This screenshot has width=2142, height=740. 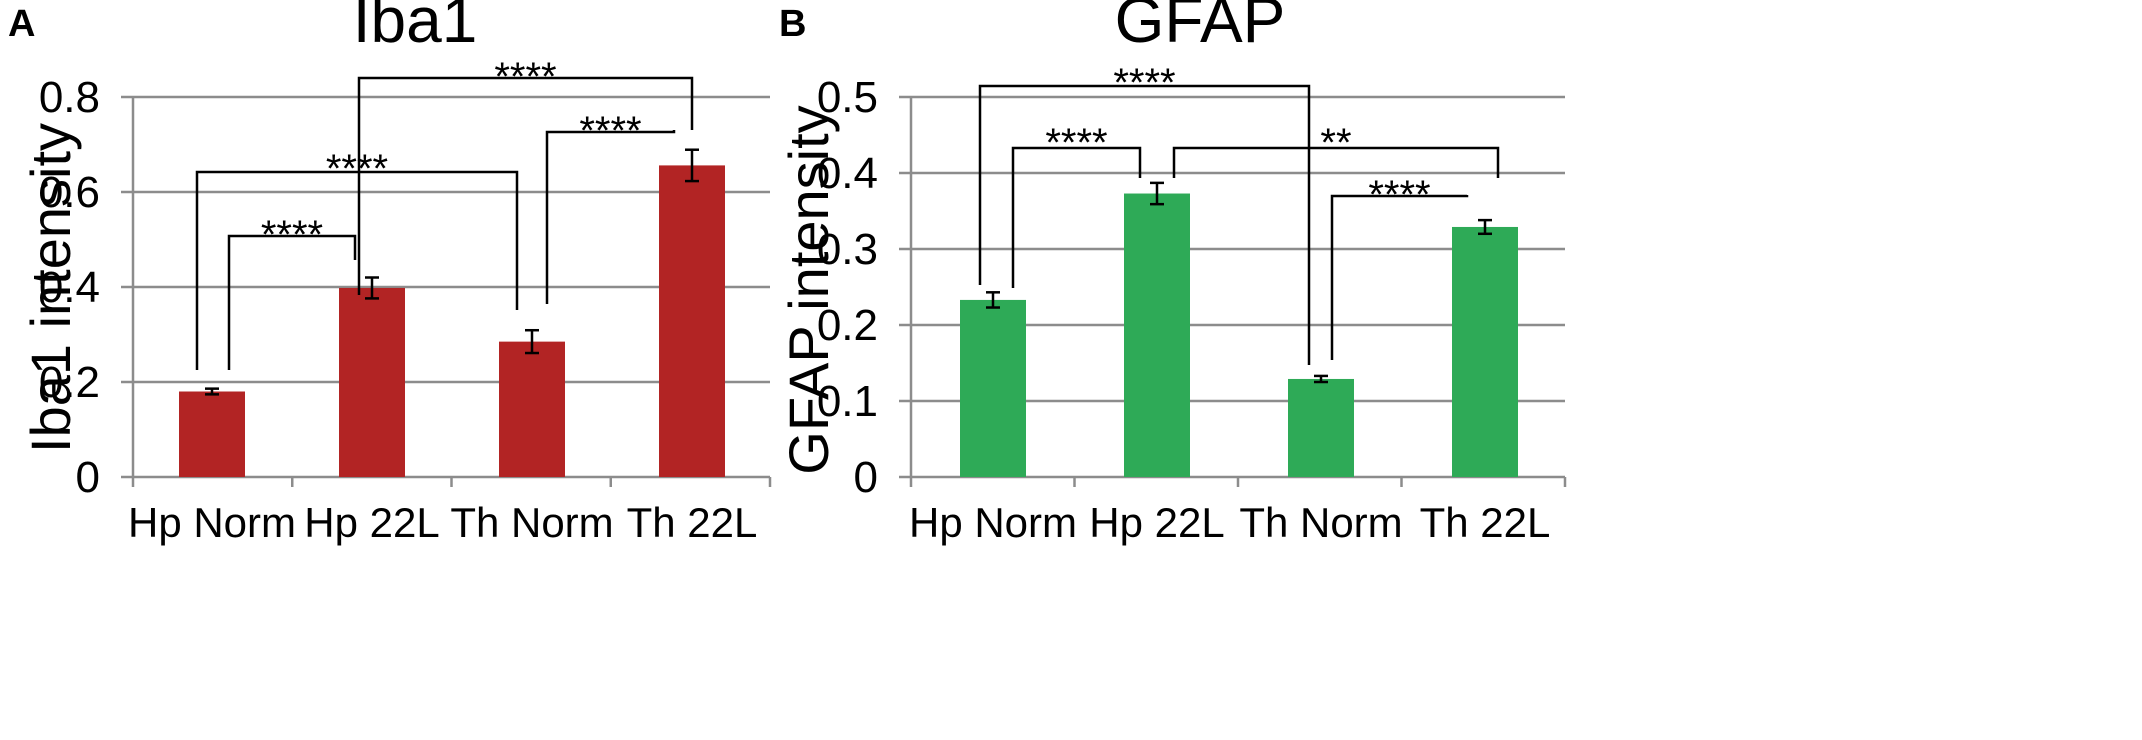 What do you see at coordinates (1320, 522) in the screenshot?
I see `panel-b-x-tick-label: Th Norm` at bounding box center [1320, 522].